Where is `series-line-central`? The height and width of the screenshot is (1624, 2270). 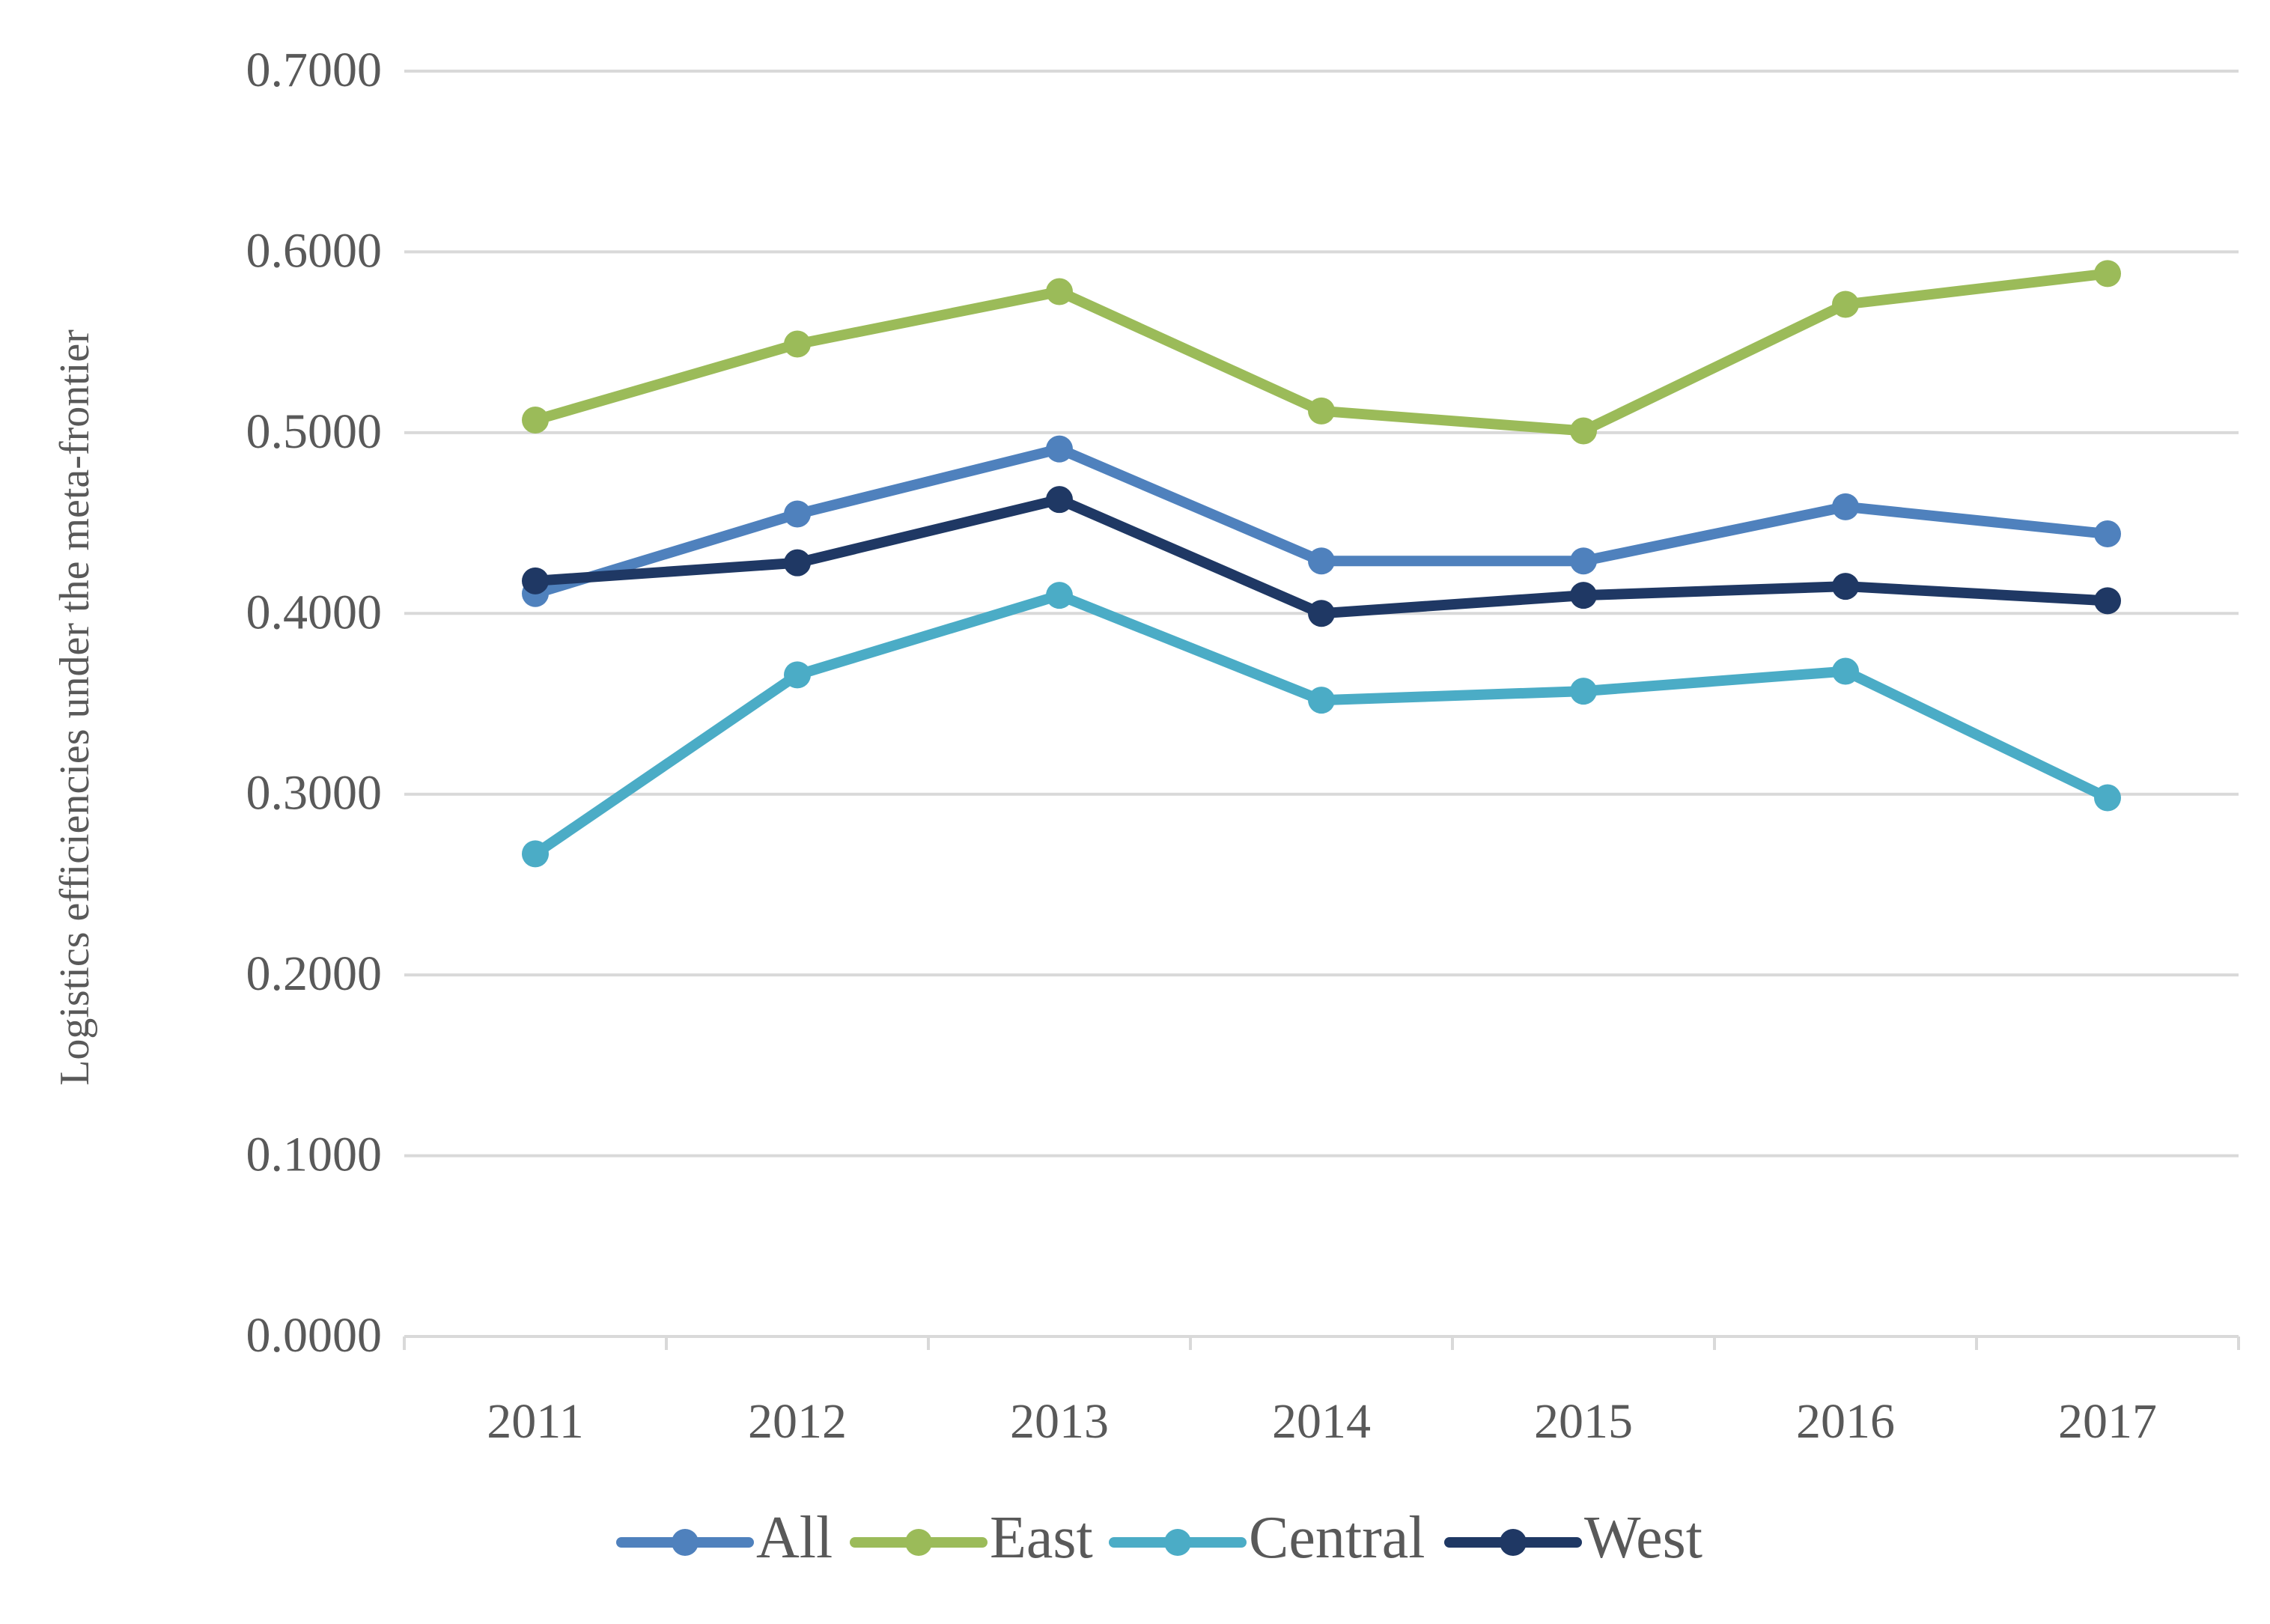 series-line-central is located at coordinates (1321, 725).